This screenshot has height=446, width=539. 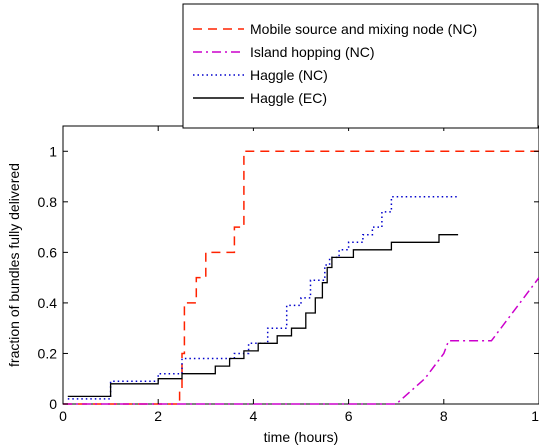 What do you see at coordinates (53, 404) in the screenshot?
I see `y-tick-label: 0` at bounding box center [53, 404].